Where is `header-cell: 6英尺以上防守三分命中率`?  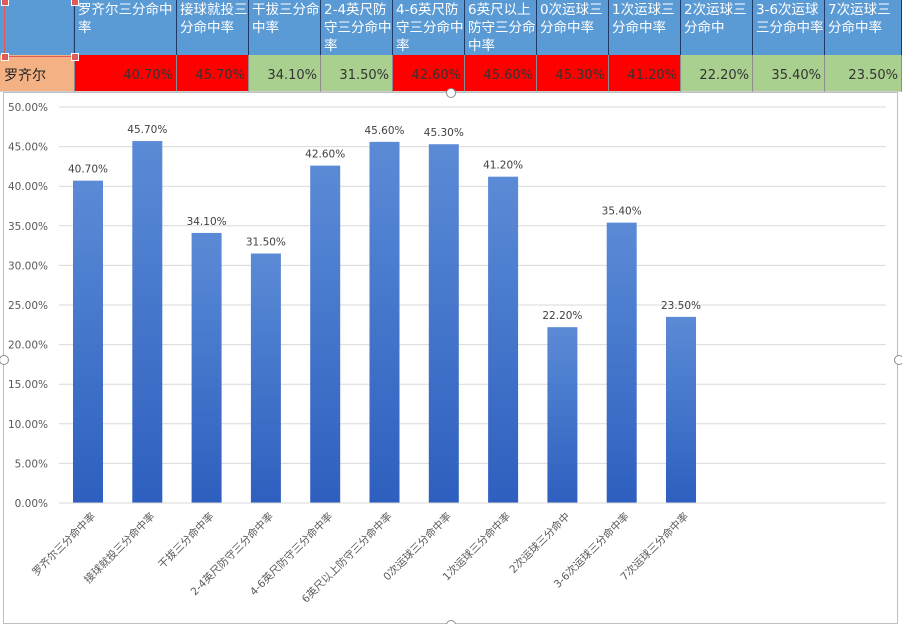 header-cell: 6英尺以上防守三分命中率 is located at coordinates (501, 27).